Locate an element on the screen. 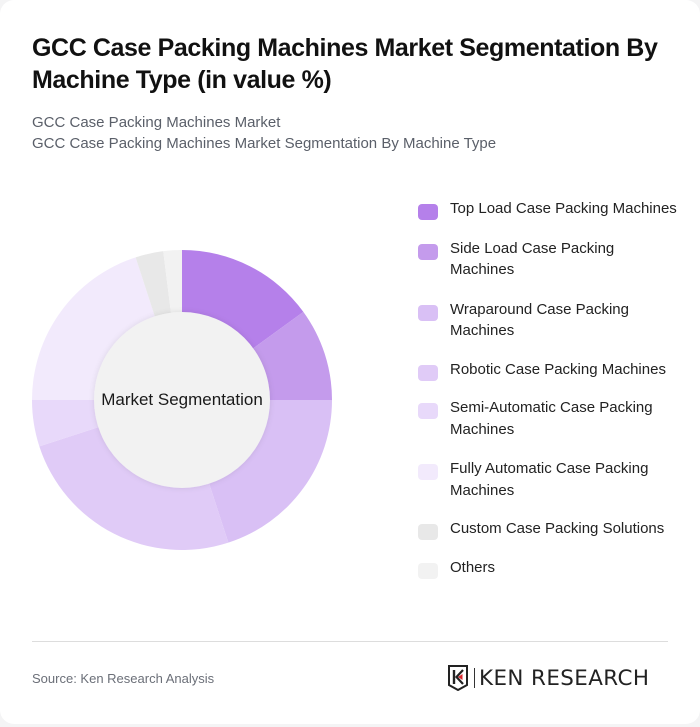 The height and width of the screenshot is (727, 700). legend-item-fully-automatic: Fully Automatic Case Packing Machines is located at coordinates (548, 479).